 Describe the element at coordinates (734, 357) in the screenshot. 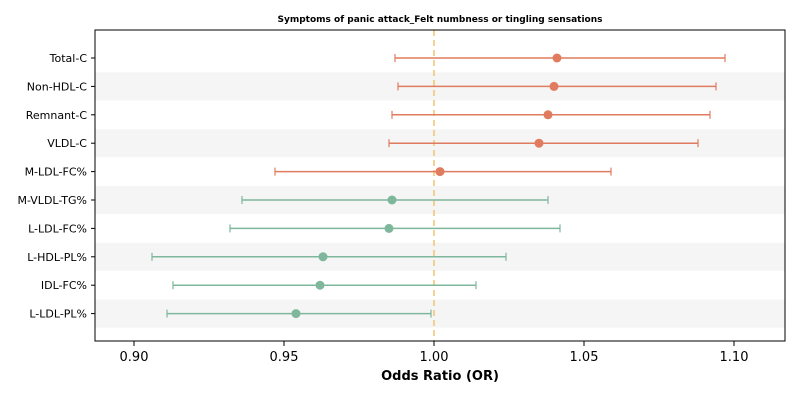

I see `x-tick-label: 1.10` at that location.